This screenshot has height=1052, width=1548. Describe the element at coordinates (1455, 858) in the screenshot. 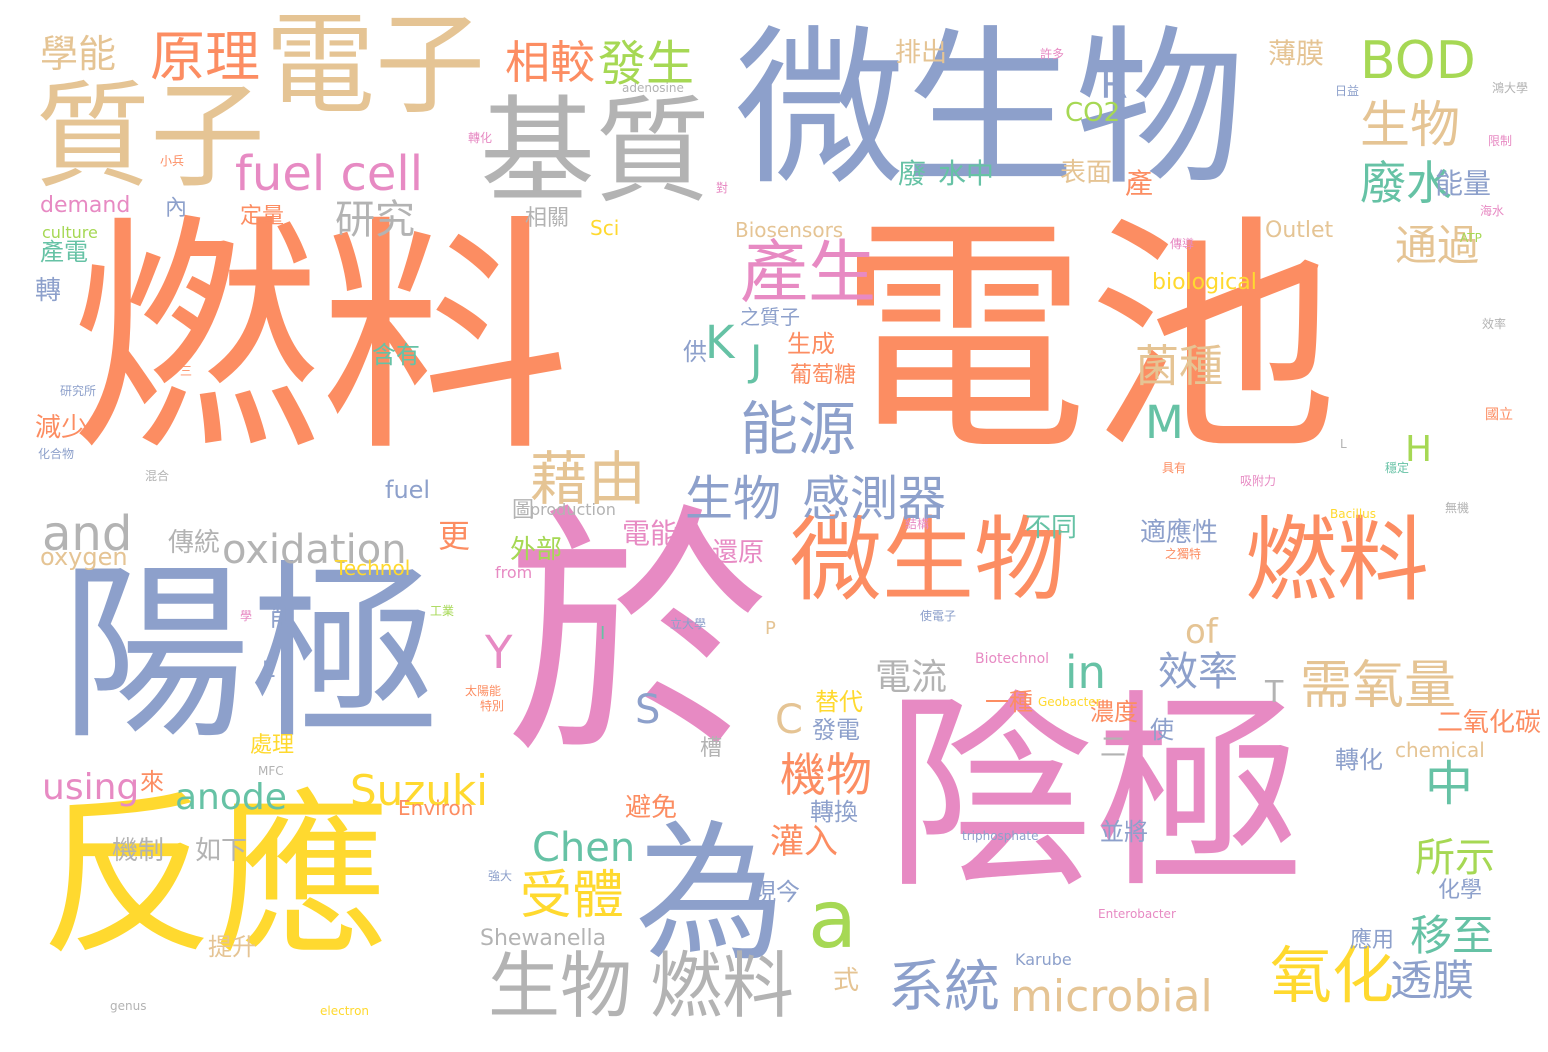

I see `cloud-word-cjk-61: 所示` at that location.